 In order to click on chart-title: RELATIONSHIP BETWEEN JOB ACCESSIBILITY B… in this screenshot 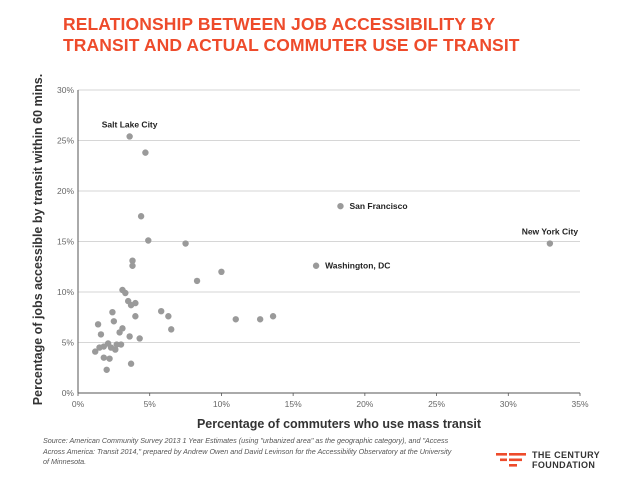, I will do `click(333, 35)`.